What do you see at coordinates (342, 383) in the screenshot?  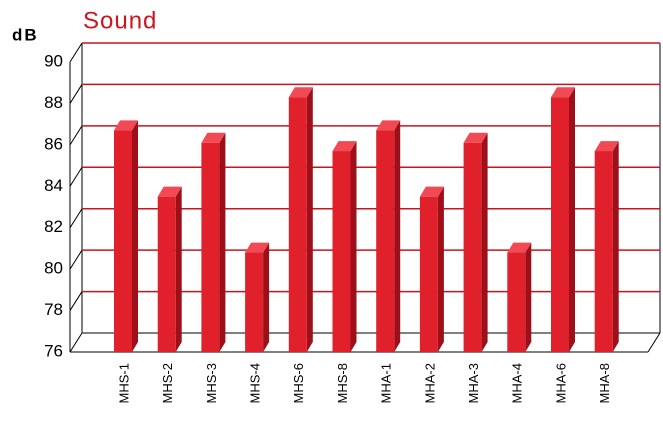 I see `x-tick-label: MHS-8` at bounding box center [342, 383].